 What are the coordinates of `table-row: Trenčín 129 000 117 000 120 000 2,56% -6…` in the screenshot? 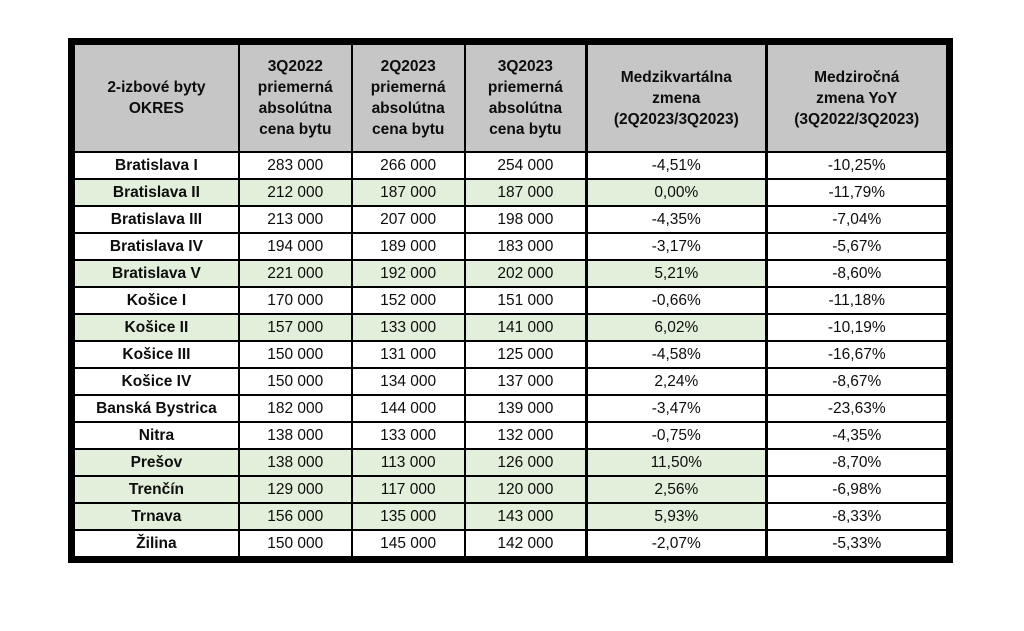 It's located at (510, 489).